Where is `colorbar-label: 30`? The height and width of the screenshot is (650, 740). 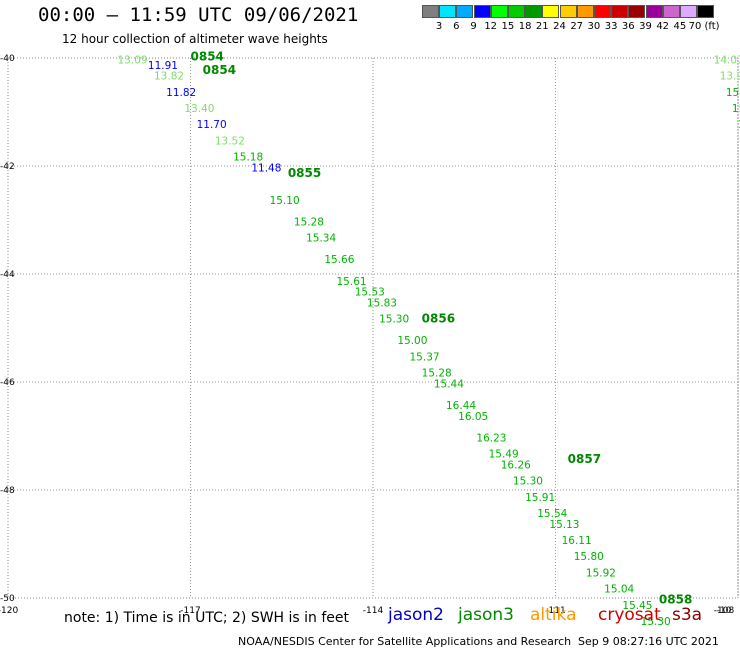
colorbar-label: 30 is located at coordinates (594, 26).